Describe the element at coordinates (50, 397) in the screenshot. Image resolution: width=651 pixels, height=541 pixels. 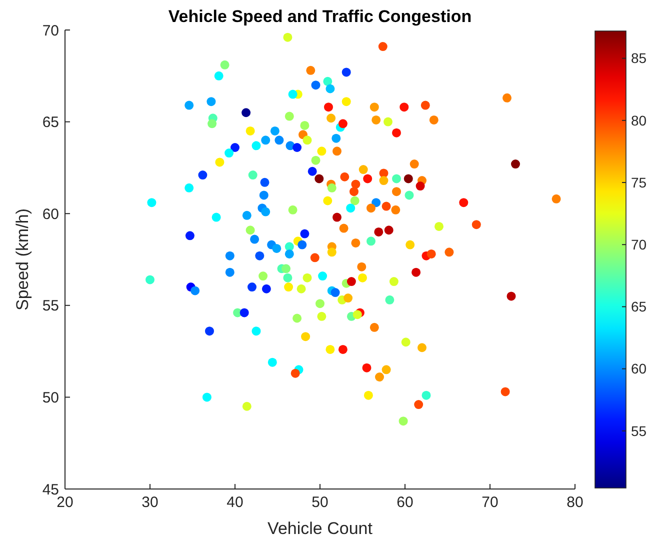
I see `y-tick-label: 50` at that location.